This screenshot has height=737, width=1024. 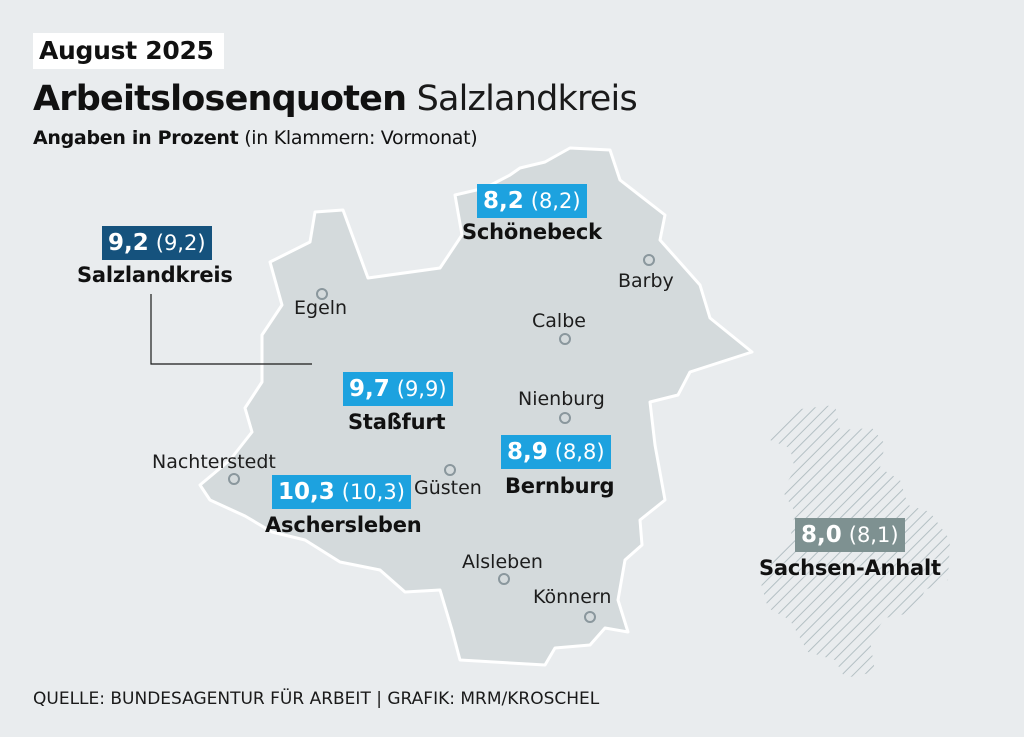 I want to click on town-marker-barby, so click(x=649, y=260).